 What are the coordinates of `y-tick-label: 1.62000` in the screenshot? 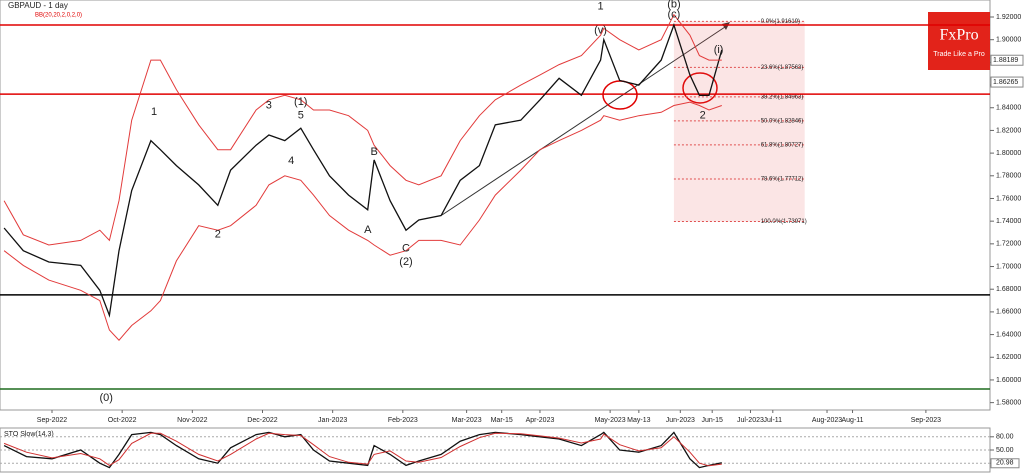 It's located at (1008, 357).